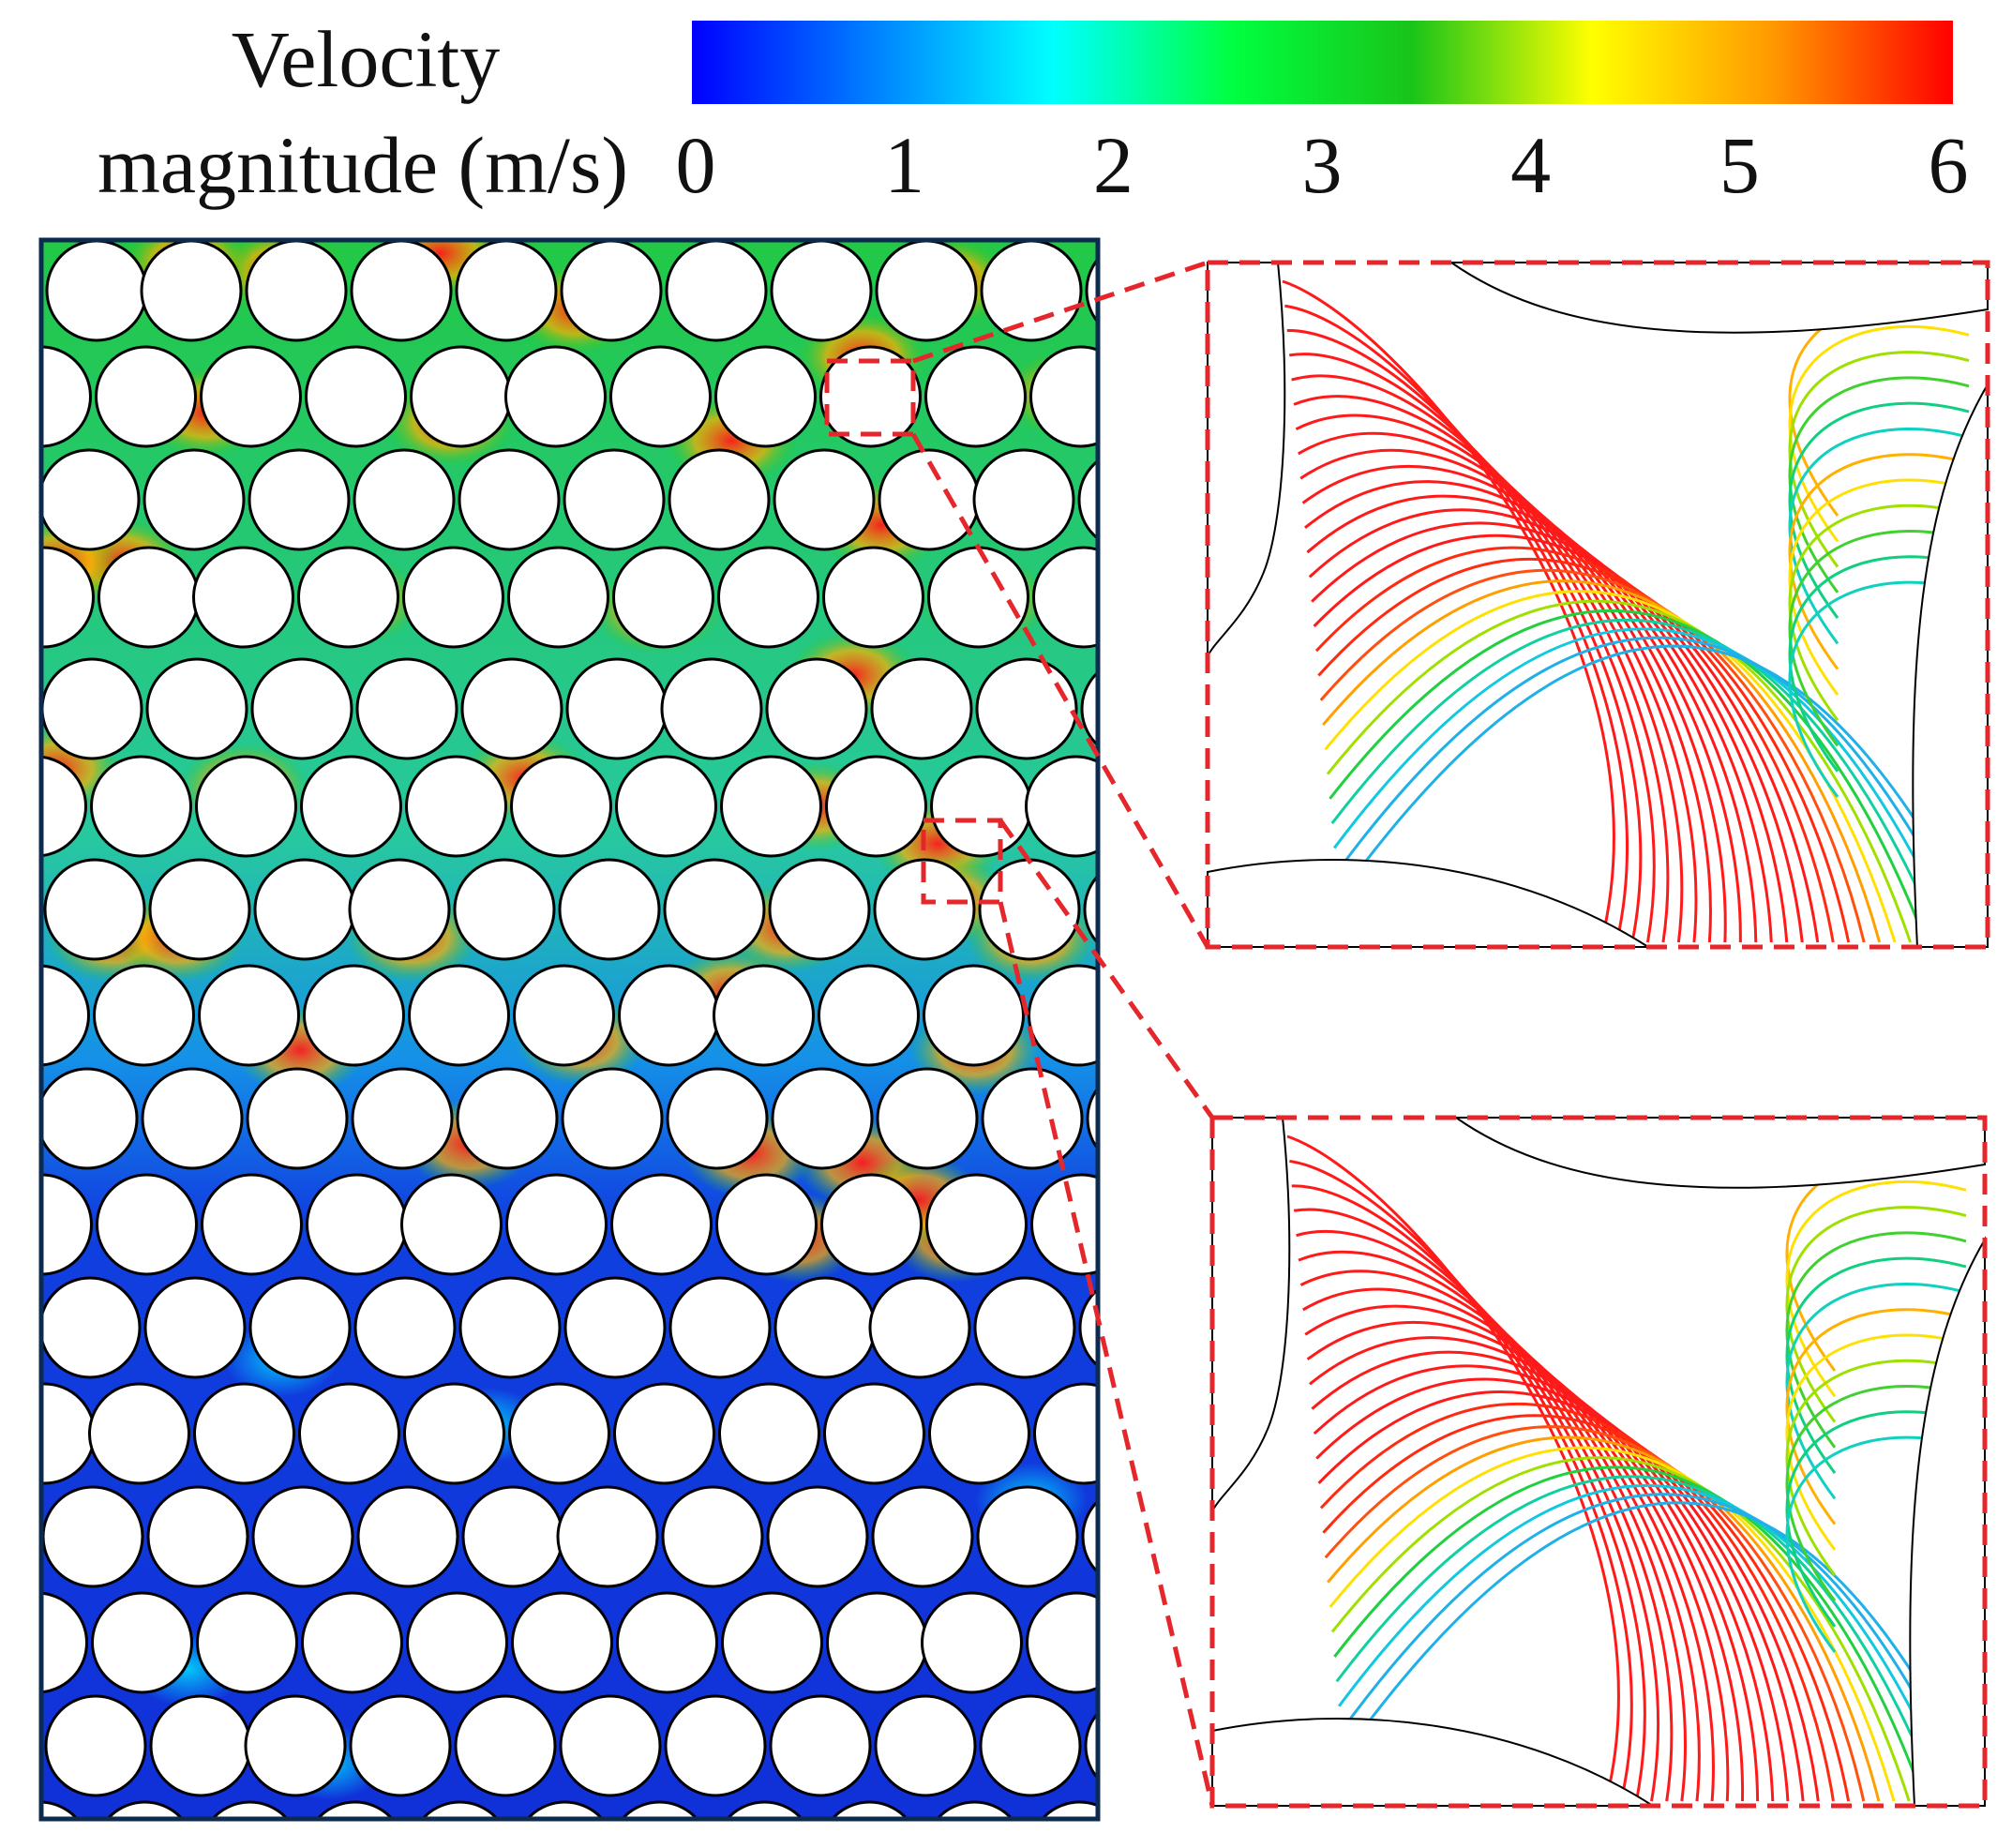 The image size is (2012, 1848). Describe the element at coordinates (1949, 165) in the screenshot. I see `colorbar-tick-label: 6` at that location.